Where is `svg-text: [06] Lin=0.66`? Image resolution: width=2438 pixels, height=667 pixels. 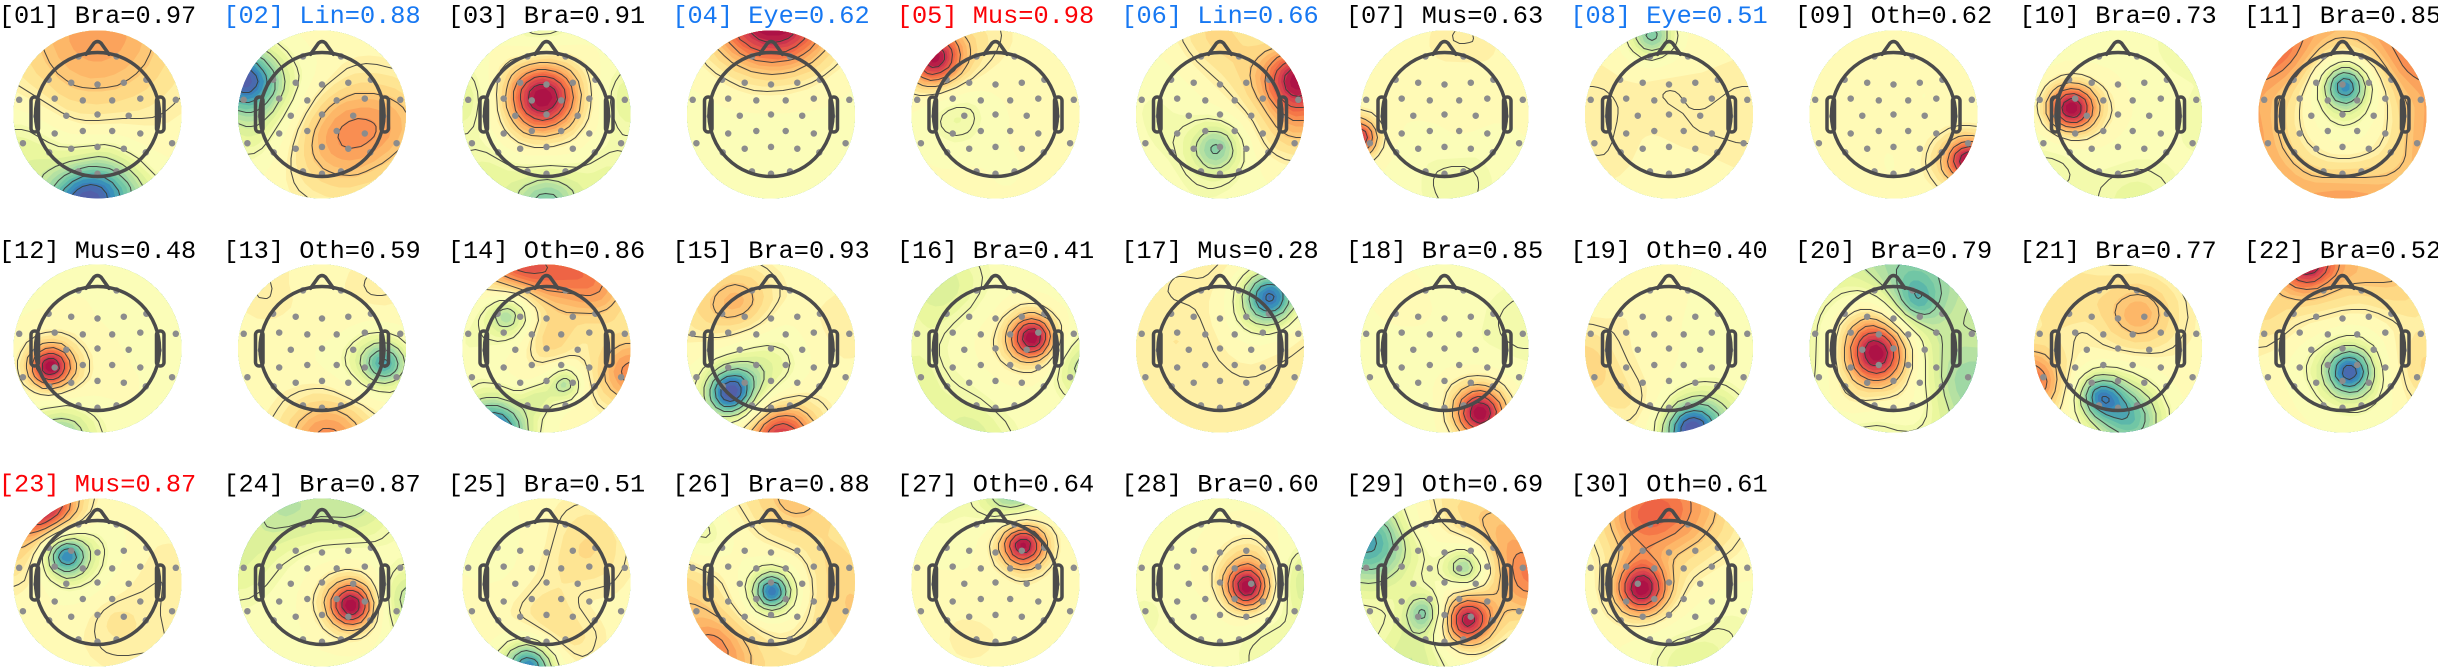 svg-text: [06] Lin=0.66 is located at coordinates (1219, 16).